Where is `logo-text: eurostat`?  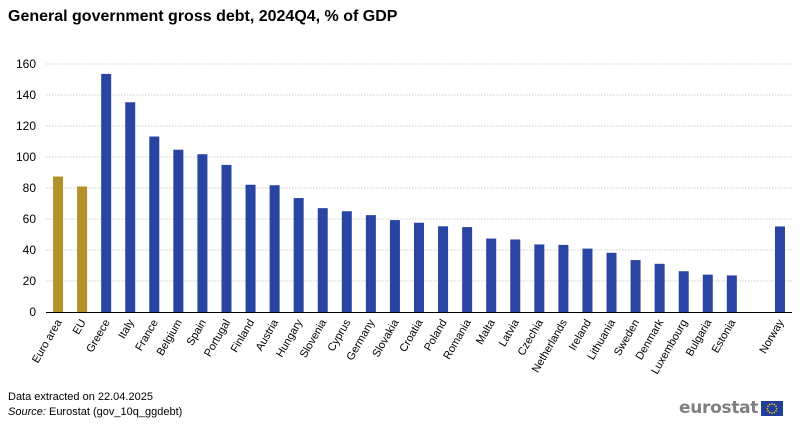
logo-text: eurostat is located at coordinates (719, 408).